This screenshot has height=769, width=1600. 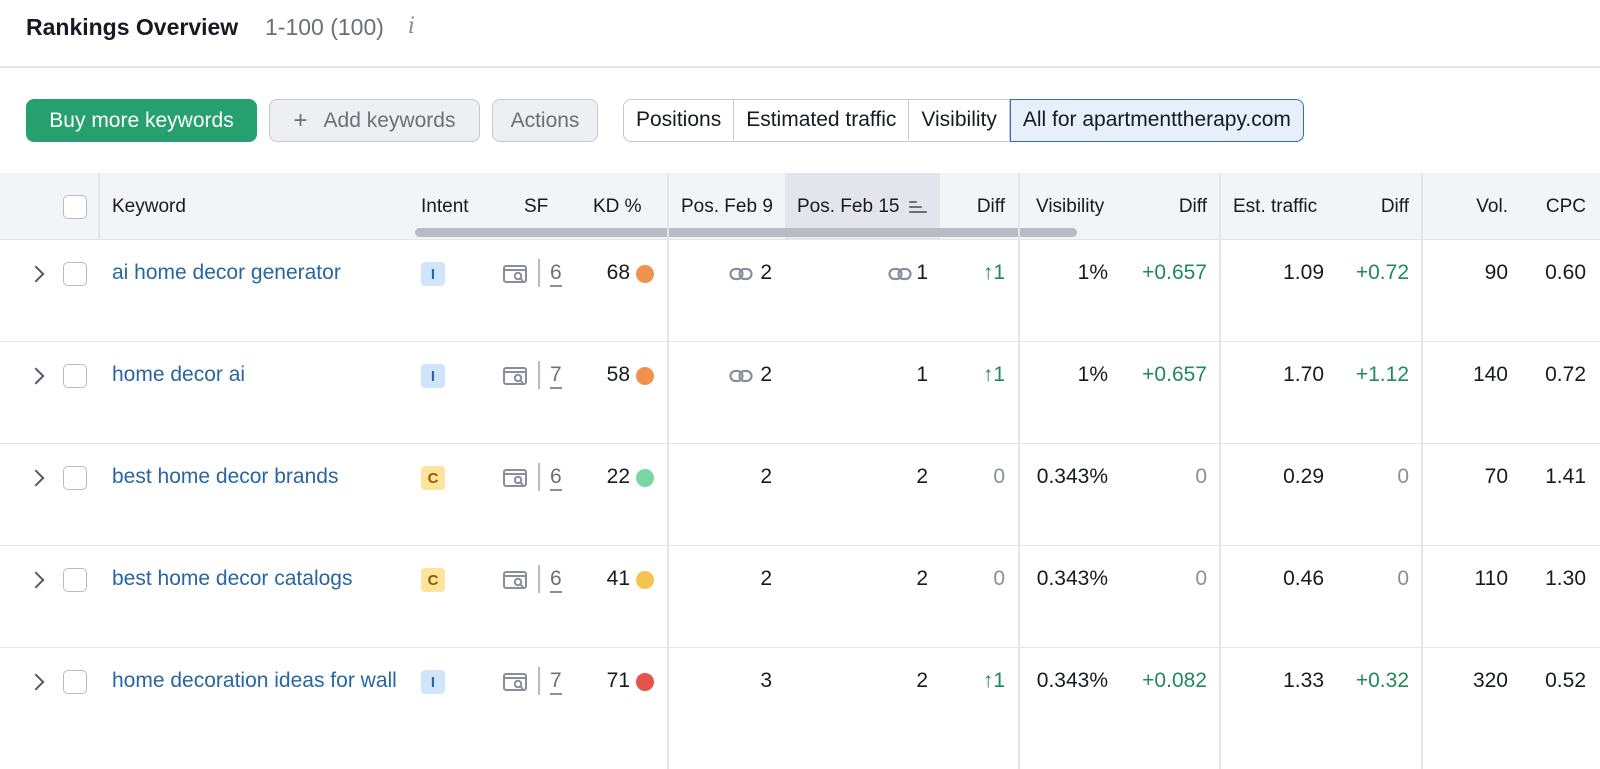 What do you see at coordinates (1303, 374) in the screenshot?
I see `traffic-value: 1.70` at bounding box center [1303, 374].